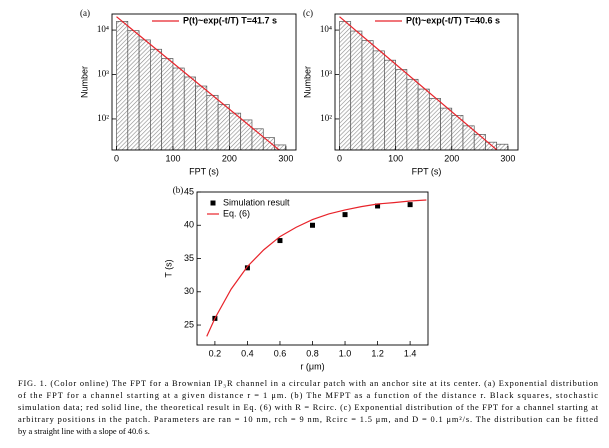 The height and width of the screenshot is (448, 609). Describe the element at coordinates (280, 353) in the screenshot. I see `x-tick-label: 0.6` at that location.